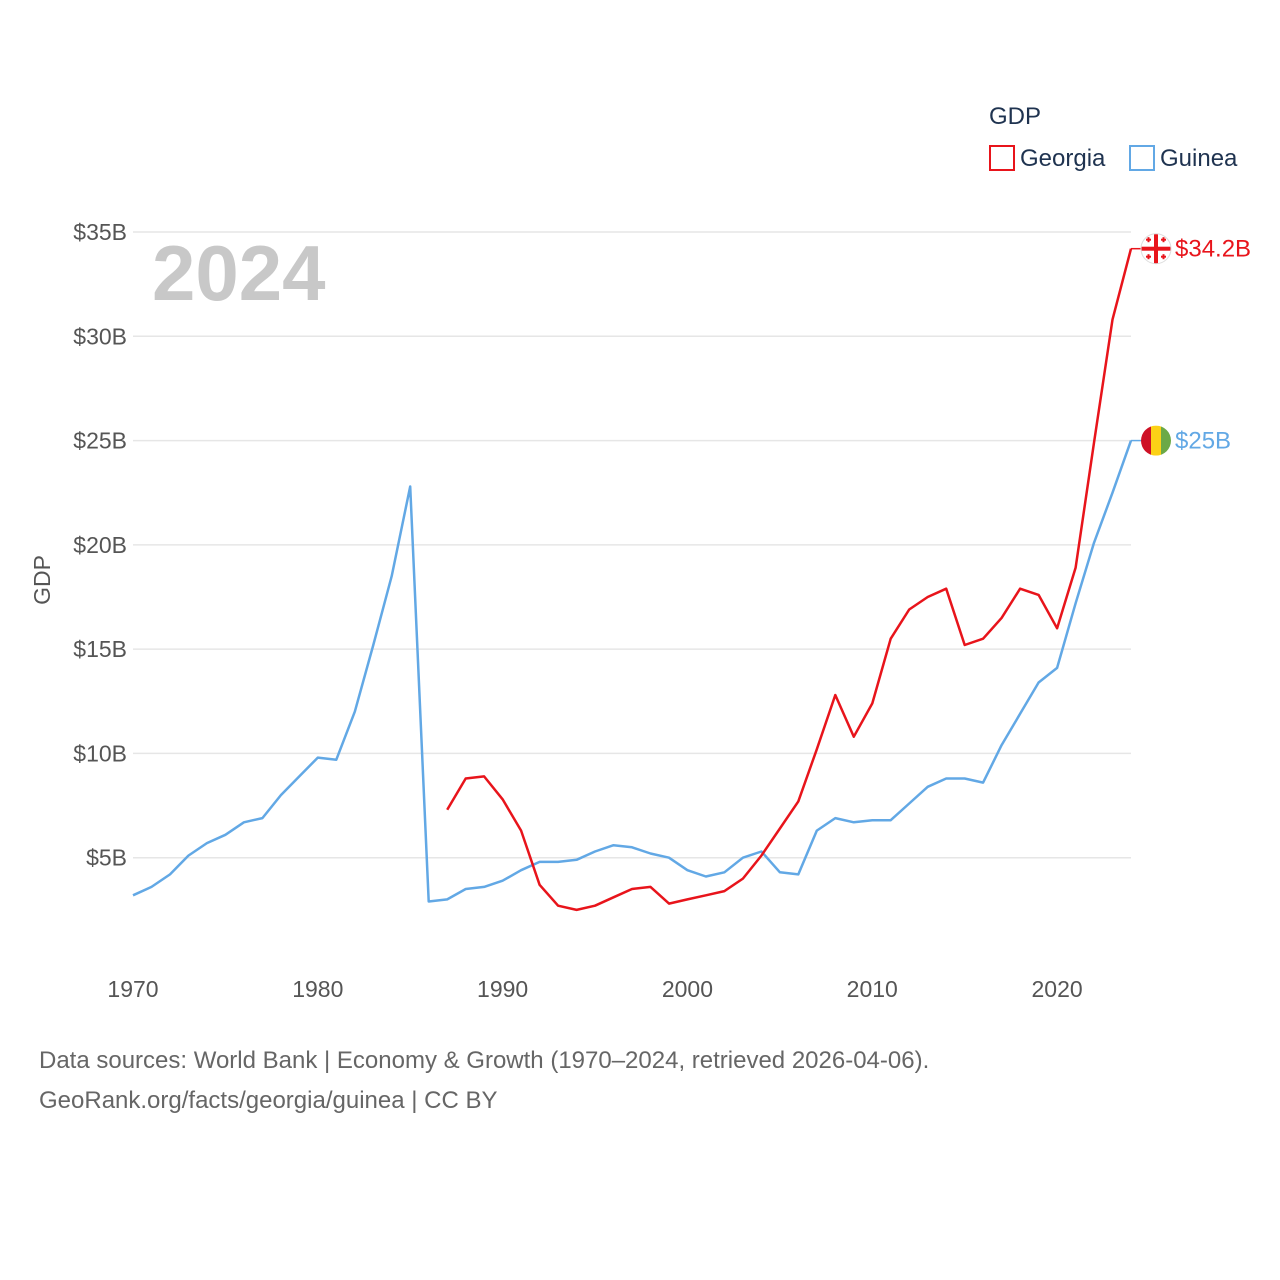  What do you see at coordinates (42, 580) in the screenshot?
I see `y-axis-title: GDP` at bounding box center [42, 580].